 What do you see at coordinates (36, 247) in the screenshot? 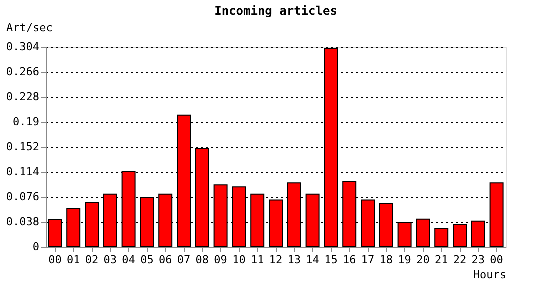
I see `y-tick-label: 0` at bounding box center [36, 247].